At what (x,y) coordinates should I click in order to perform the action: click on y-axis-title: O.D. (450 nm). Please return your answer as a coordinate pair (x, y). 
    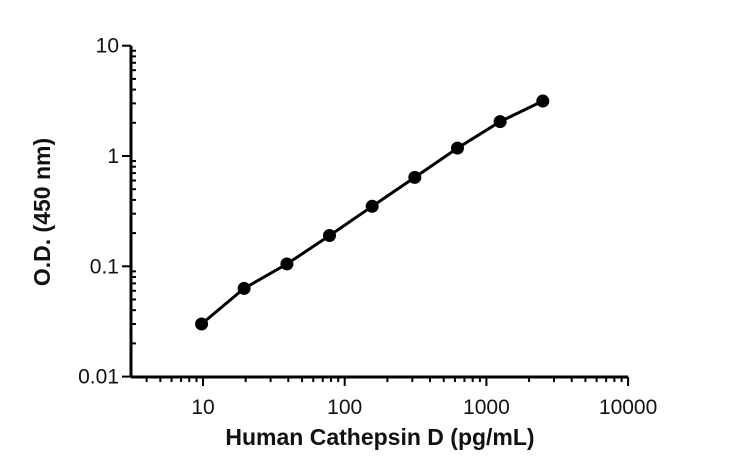
    Looking at the image, I should click on (42, 212).